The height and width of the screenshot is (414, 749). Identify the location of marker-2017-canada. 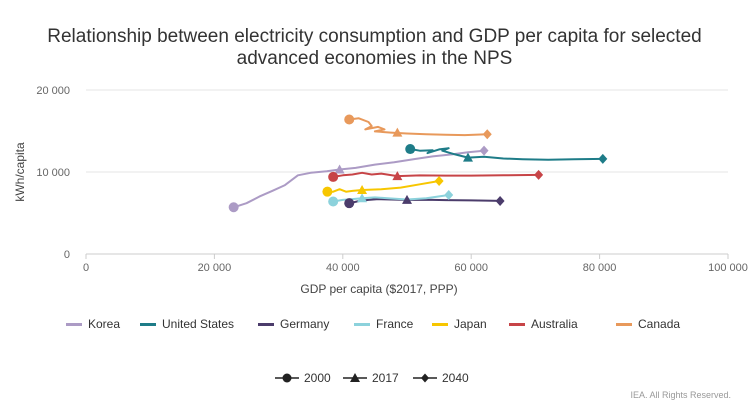
(397, 132).